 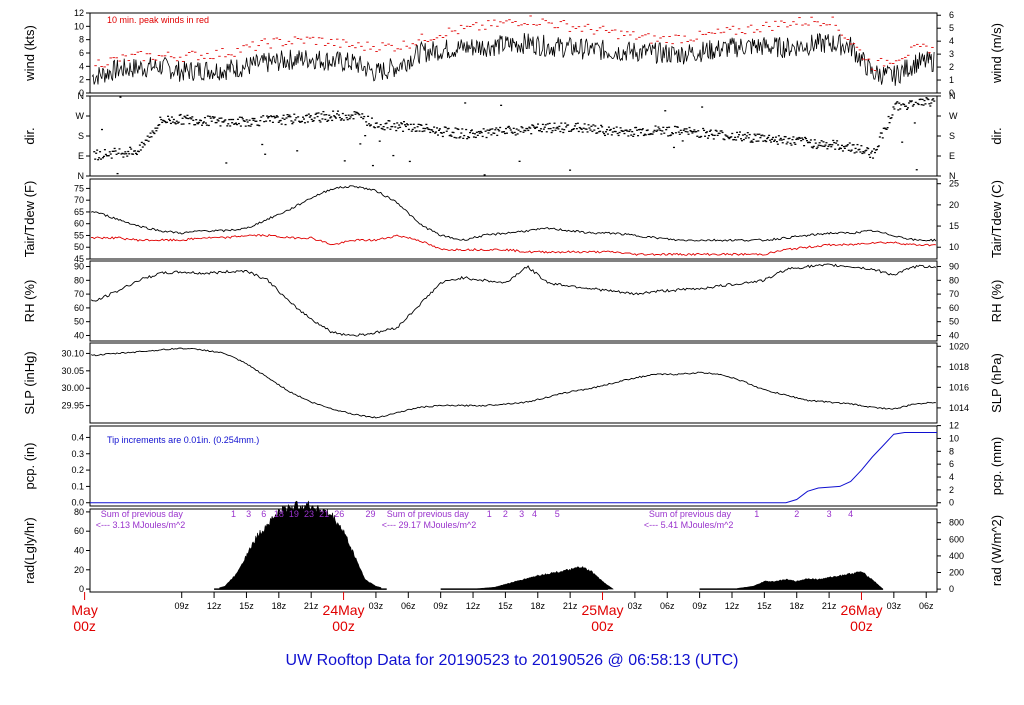 I want to click on temp-right-tick-label: 15, so click(x=954, y=226).